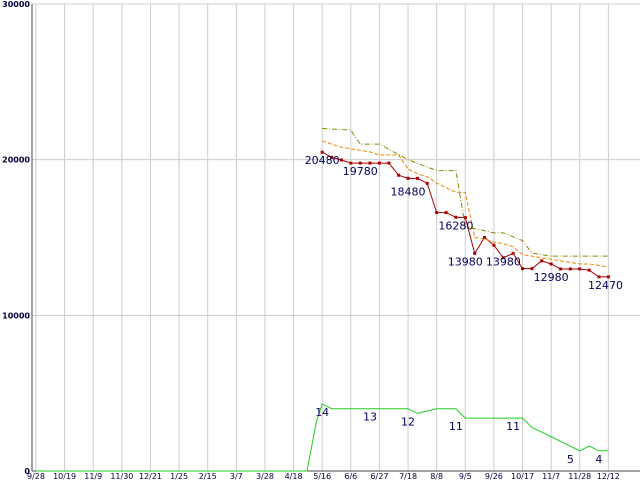 The height and width of the screenshot is (480, 640). What do you see at coordinates (265, 476) in the screenshot?
I see `x-tick-label: 3/28` at bounding box center [265, 476].